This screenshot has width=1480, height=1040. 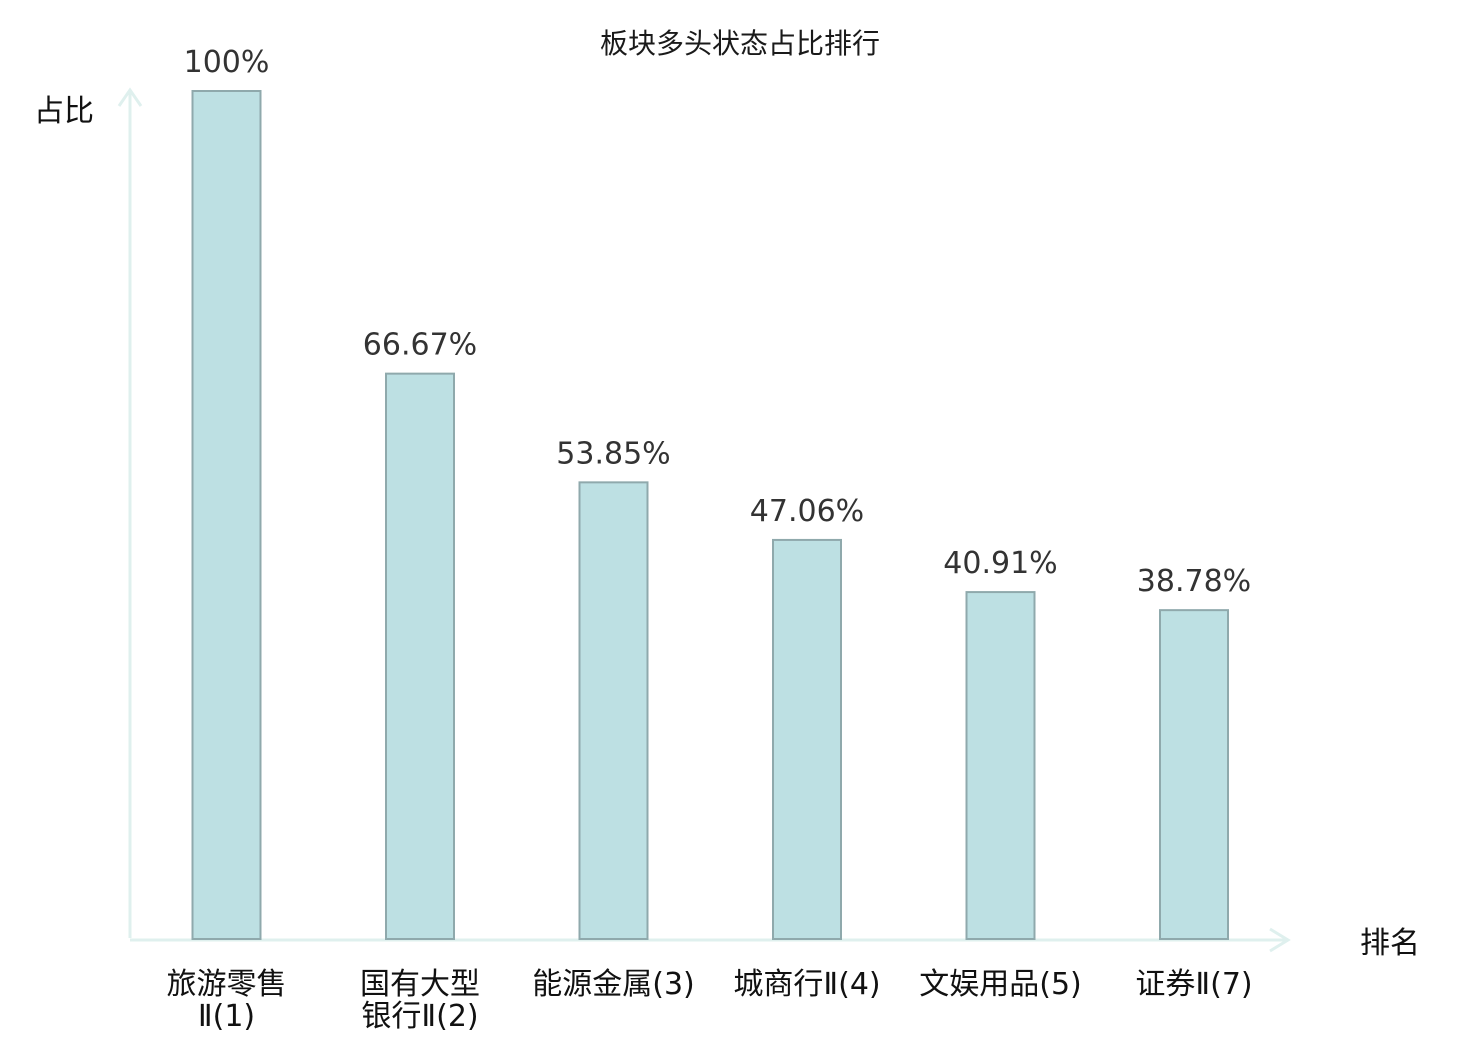 What do you see at coordinates (1194, 581) in the screenshot?
I see `value-label-6: 38.78%` at bounding box center [1194, 581].